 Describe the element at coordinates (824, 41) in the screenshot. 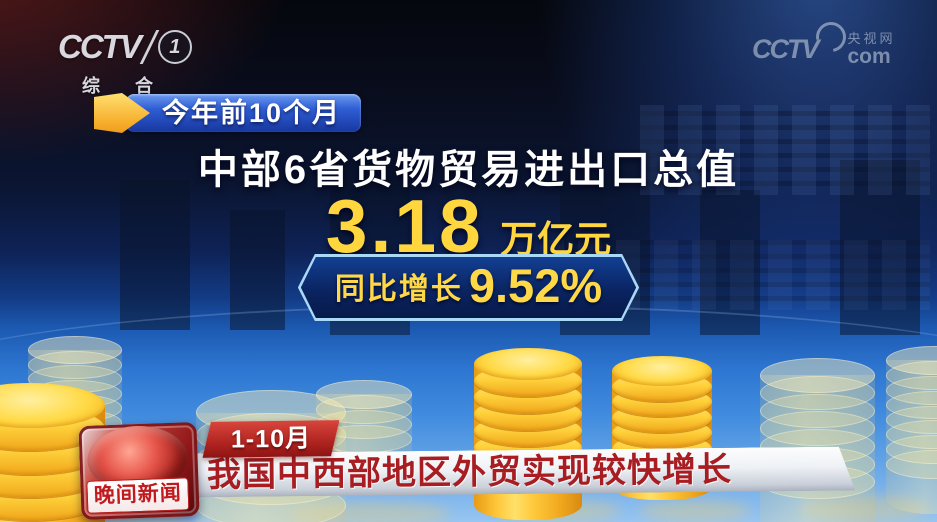

I see `site-watermark: CCTV 央视网 com` at that location.